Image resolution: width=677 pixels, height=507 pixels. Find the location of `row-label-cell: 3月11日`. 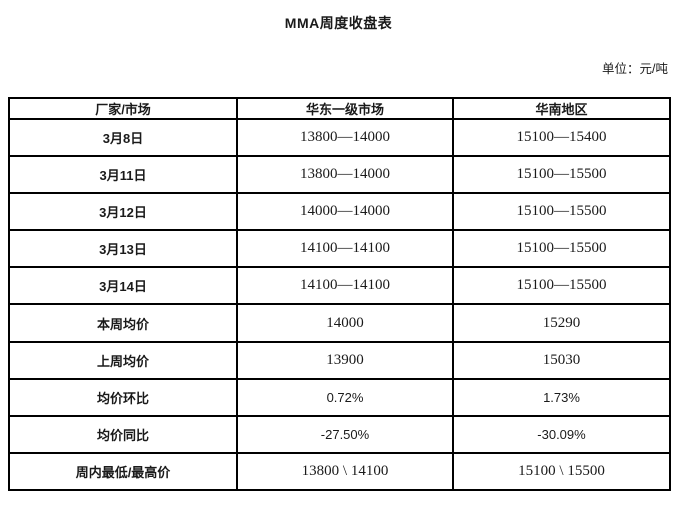

row-label-cell: 3月11日 is located at coordinates (123, 175).